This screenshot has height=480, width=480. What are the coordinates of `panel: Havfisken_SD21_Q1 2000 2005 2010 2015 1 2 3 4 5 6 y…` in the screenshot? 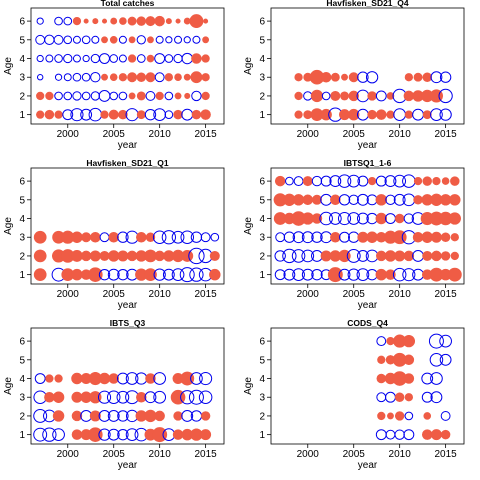 It's located at (114, 234).